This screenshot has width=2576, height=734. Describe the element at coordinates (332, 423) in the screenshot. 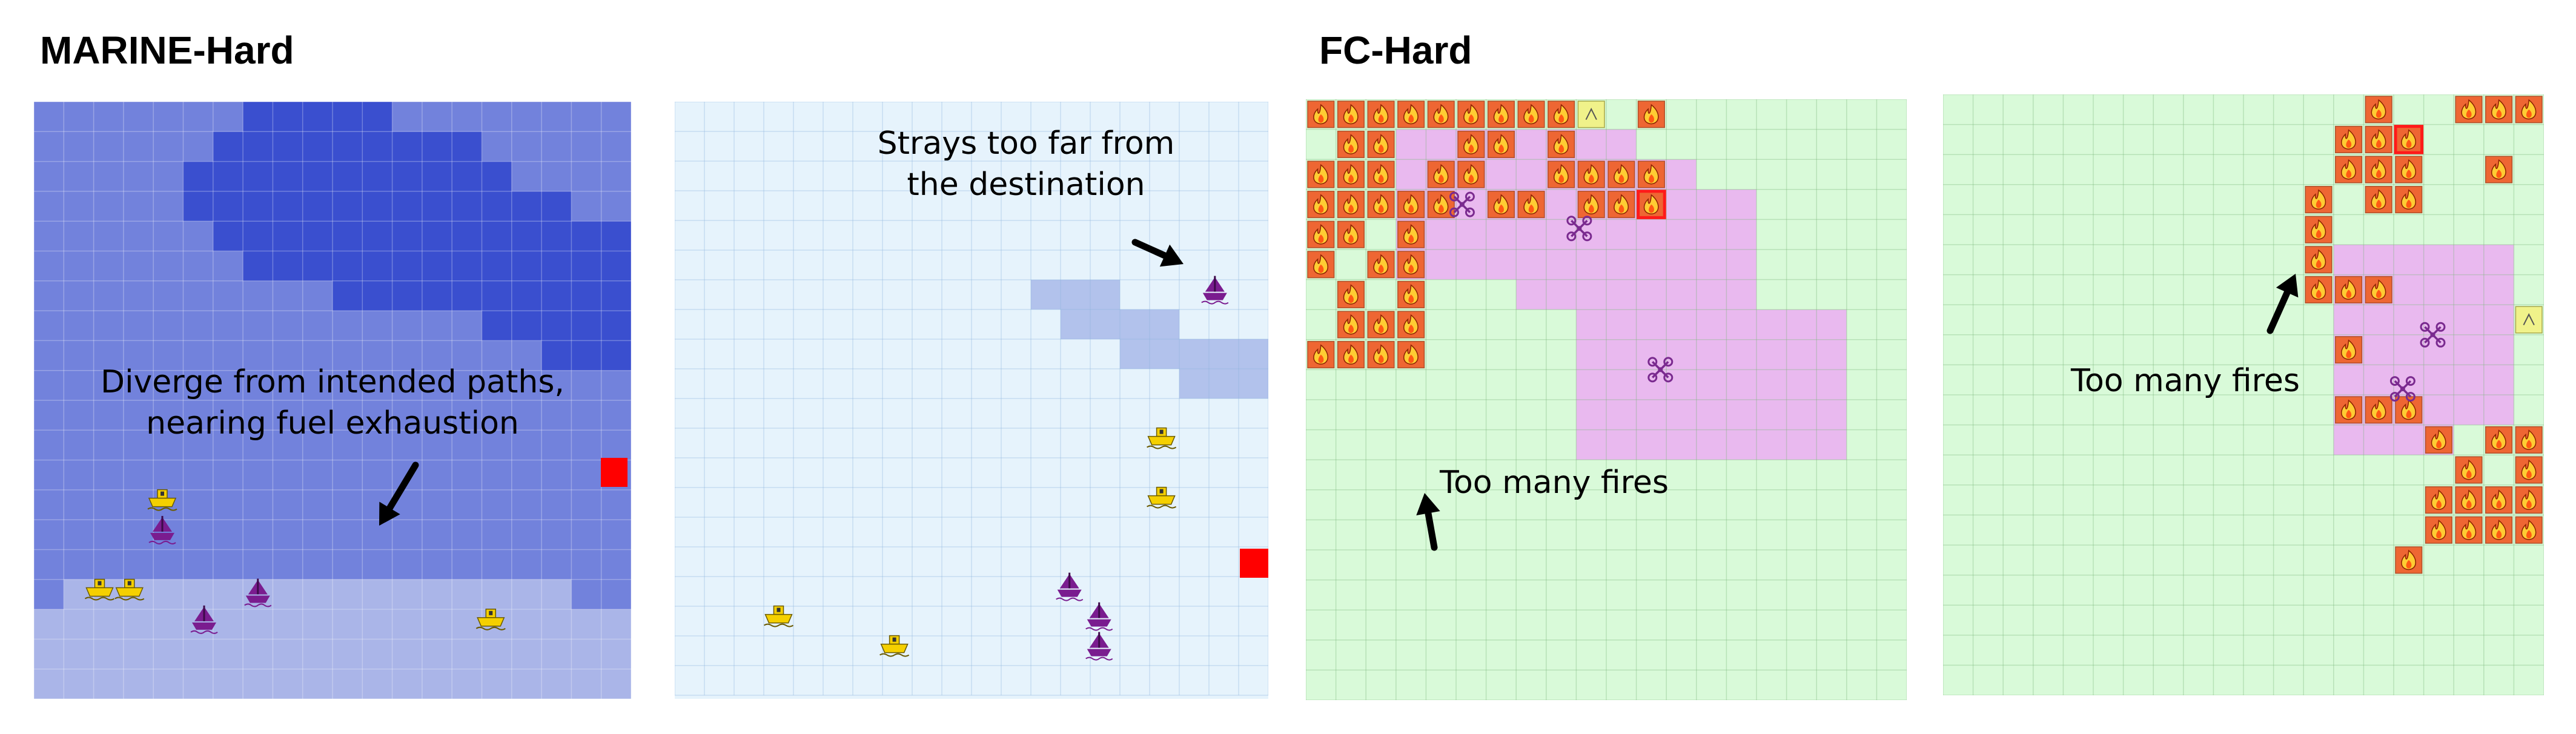

I see `annotation-diverge-line2: nearing fuel exhaustion` at that location.